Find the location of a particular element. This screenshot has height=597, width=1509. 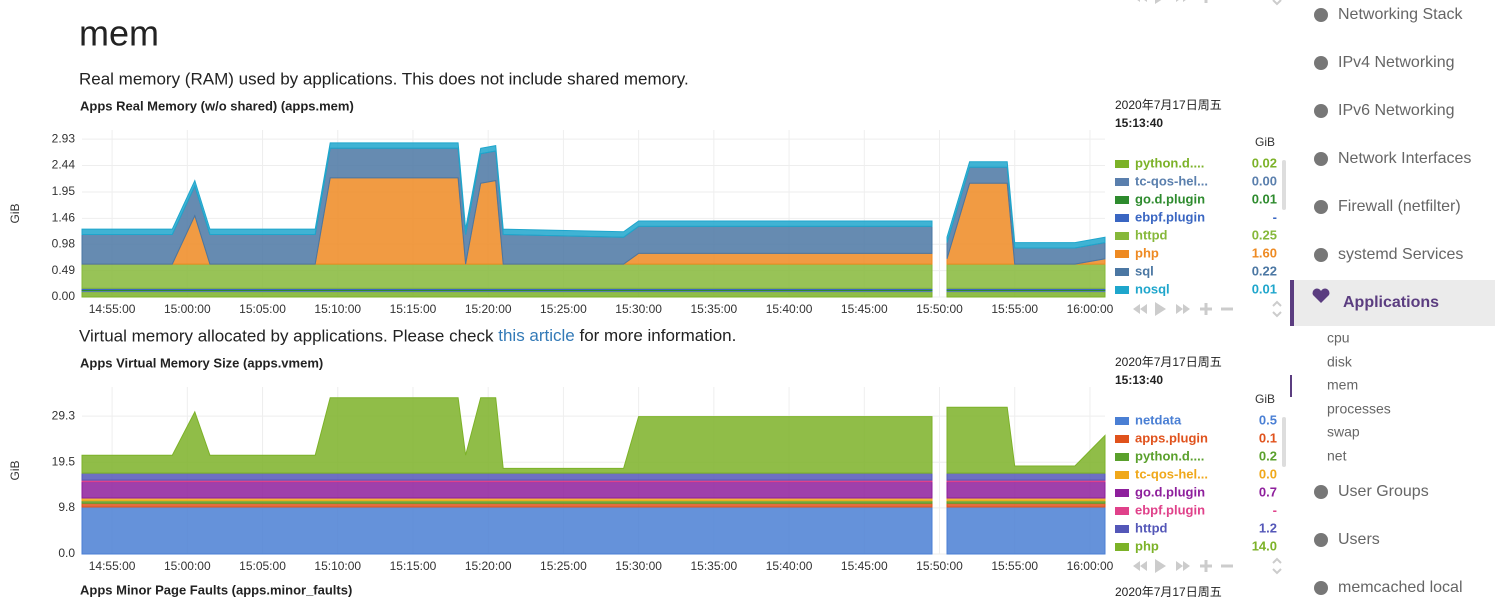

nav-subitem: cpu is located at coordinates (1338, 338).